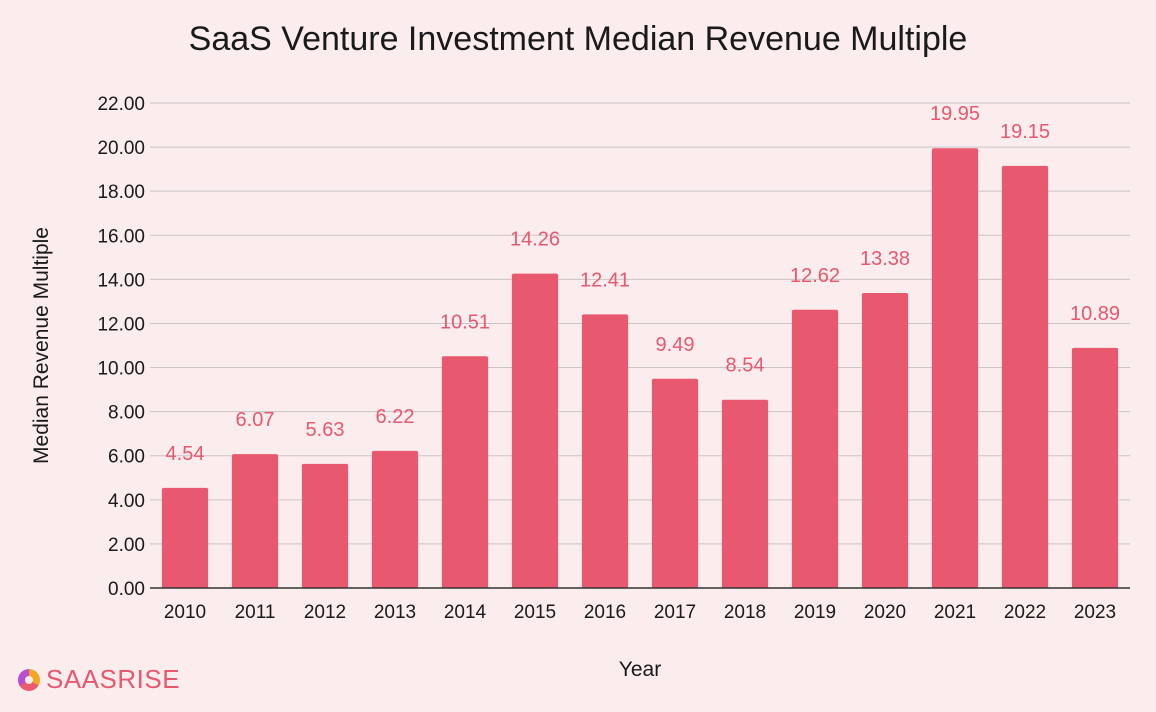 The width and height of the screenshot is (1156, 712). Describe the element at coordinates (121, 280) in the screenshot. I see `y-tick-label: 14.00` at that location.